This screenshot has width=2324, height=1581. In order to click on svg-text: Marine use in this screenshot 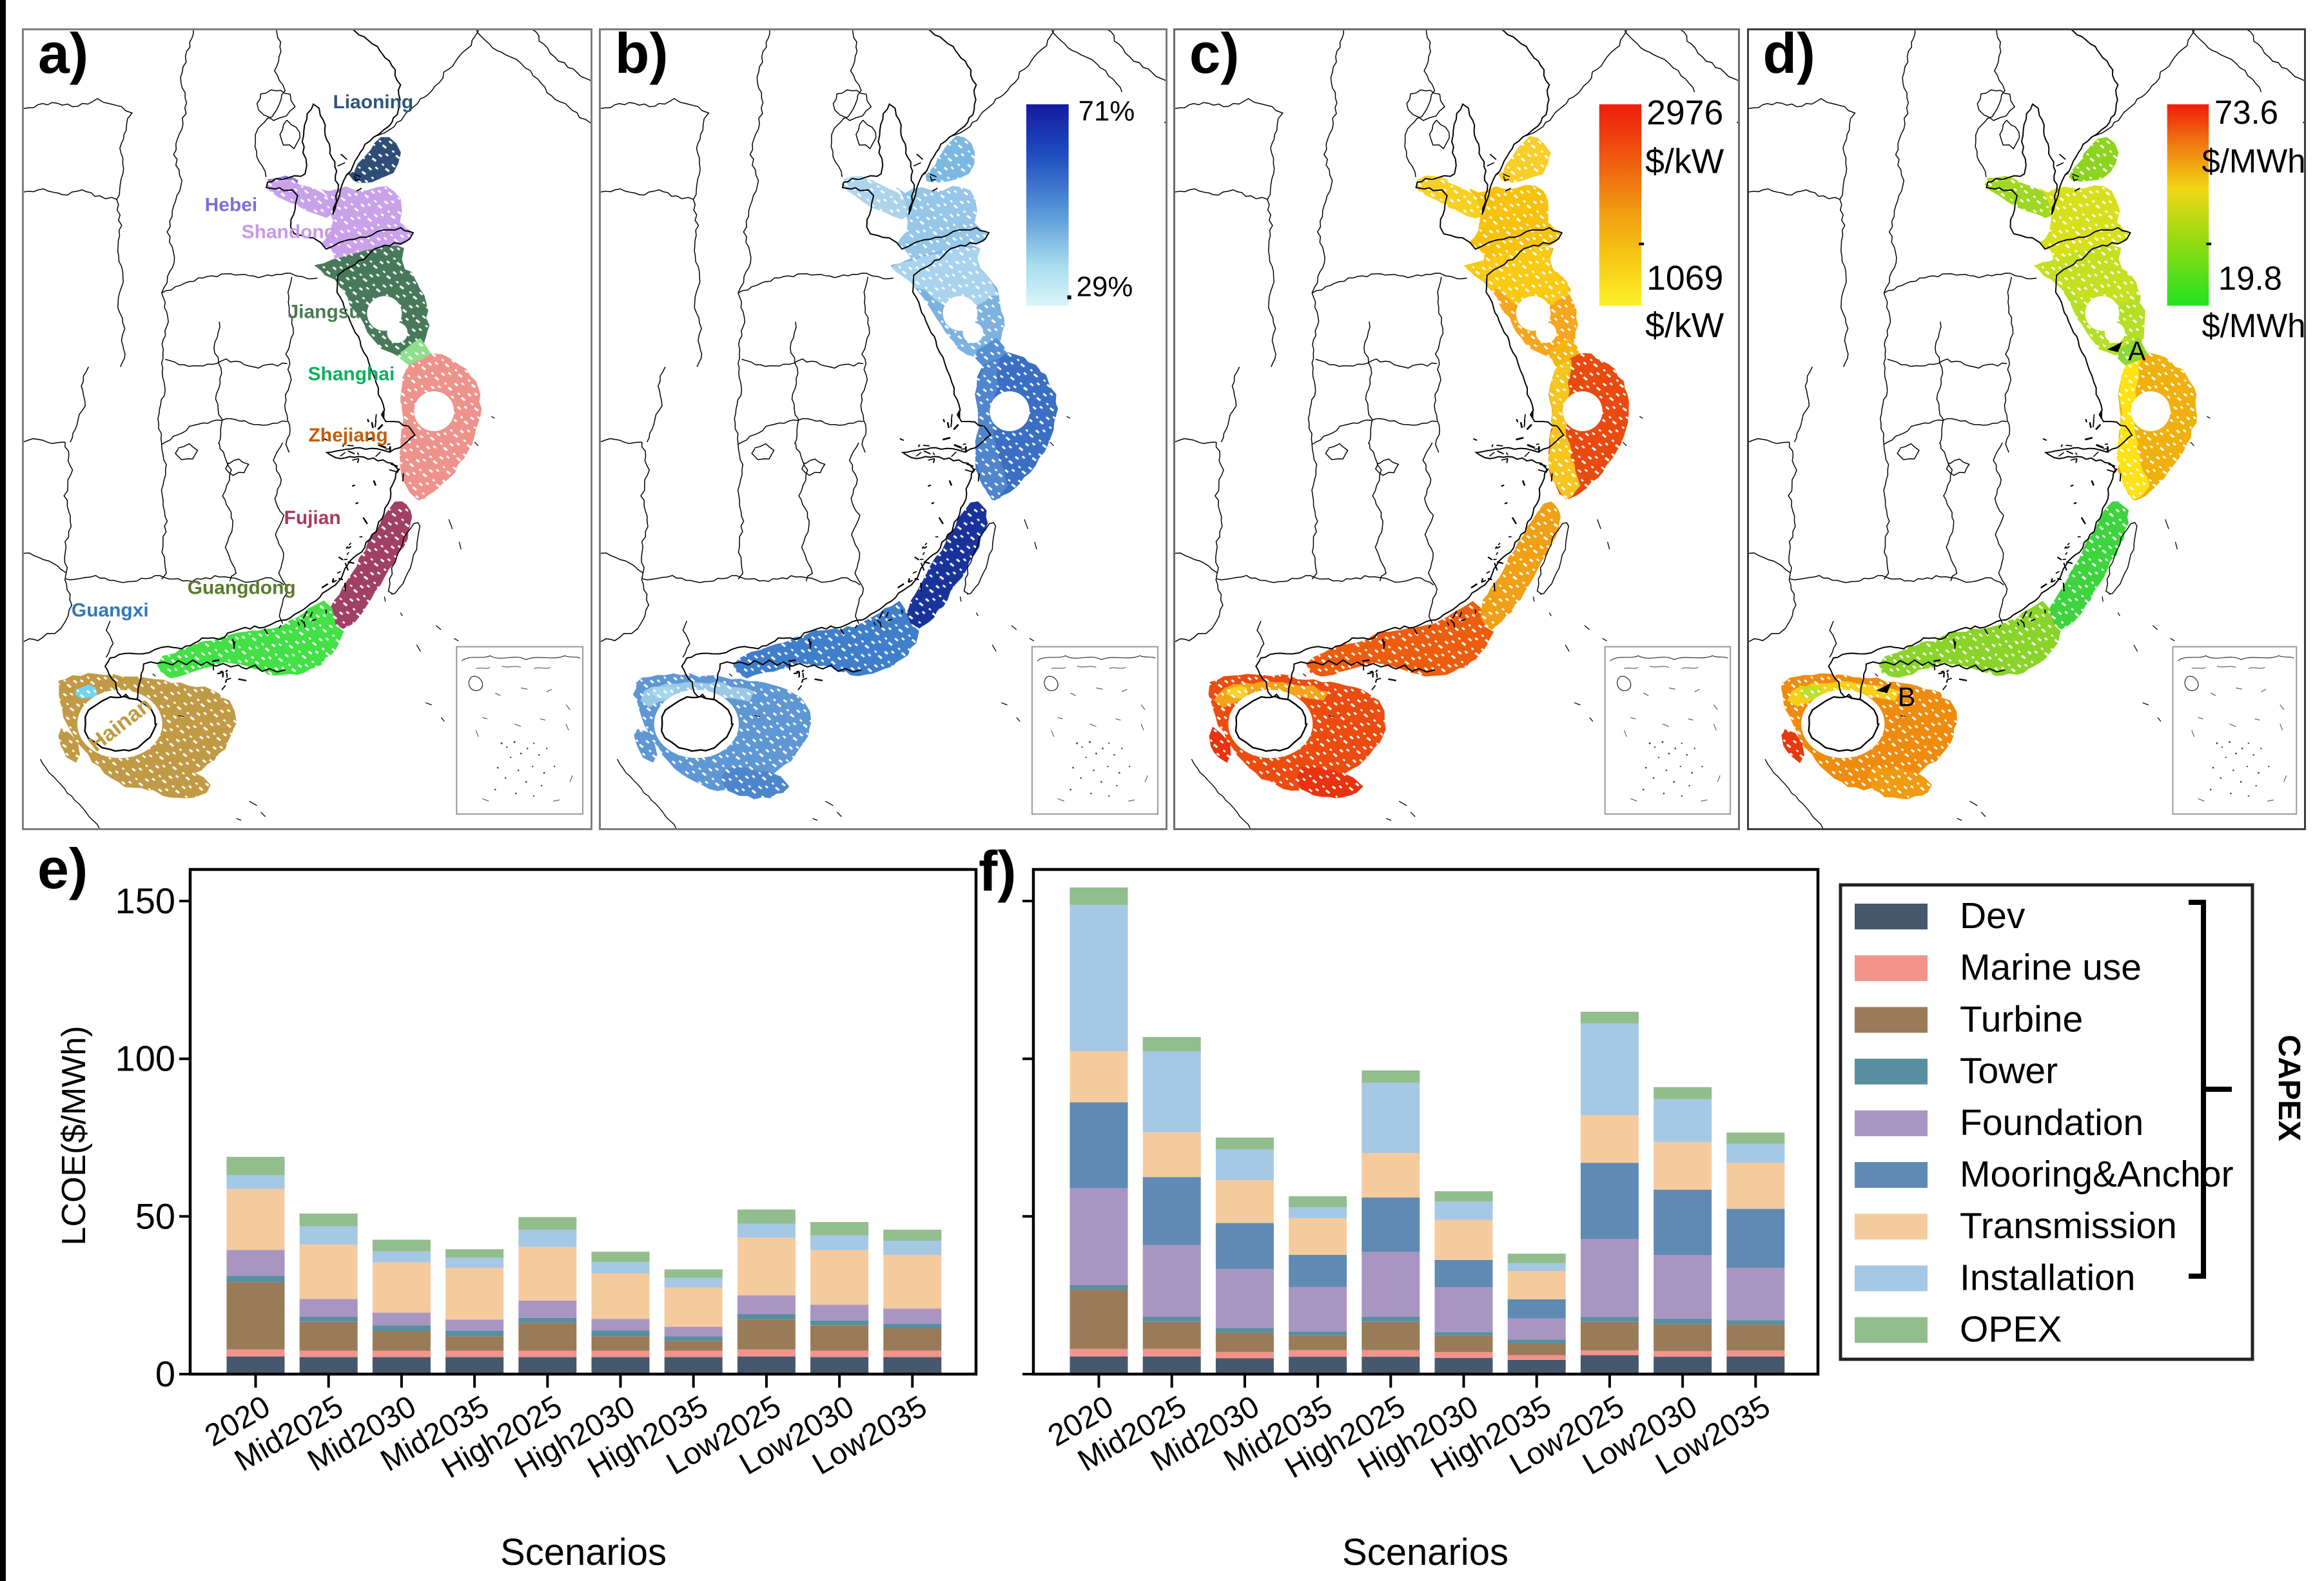, I will do `click(2051, 967)`.